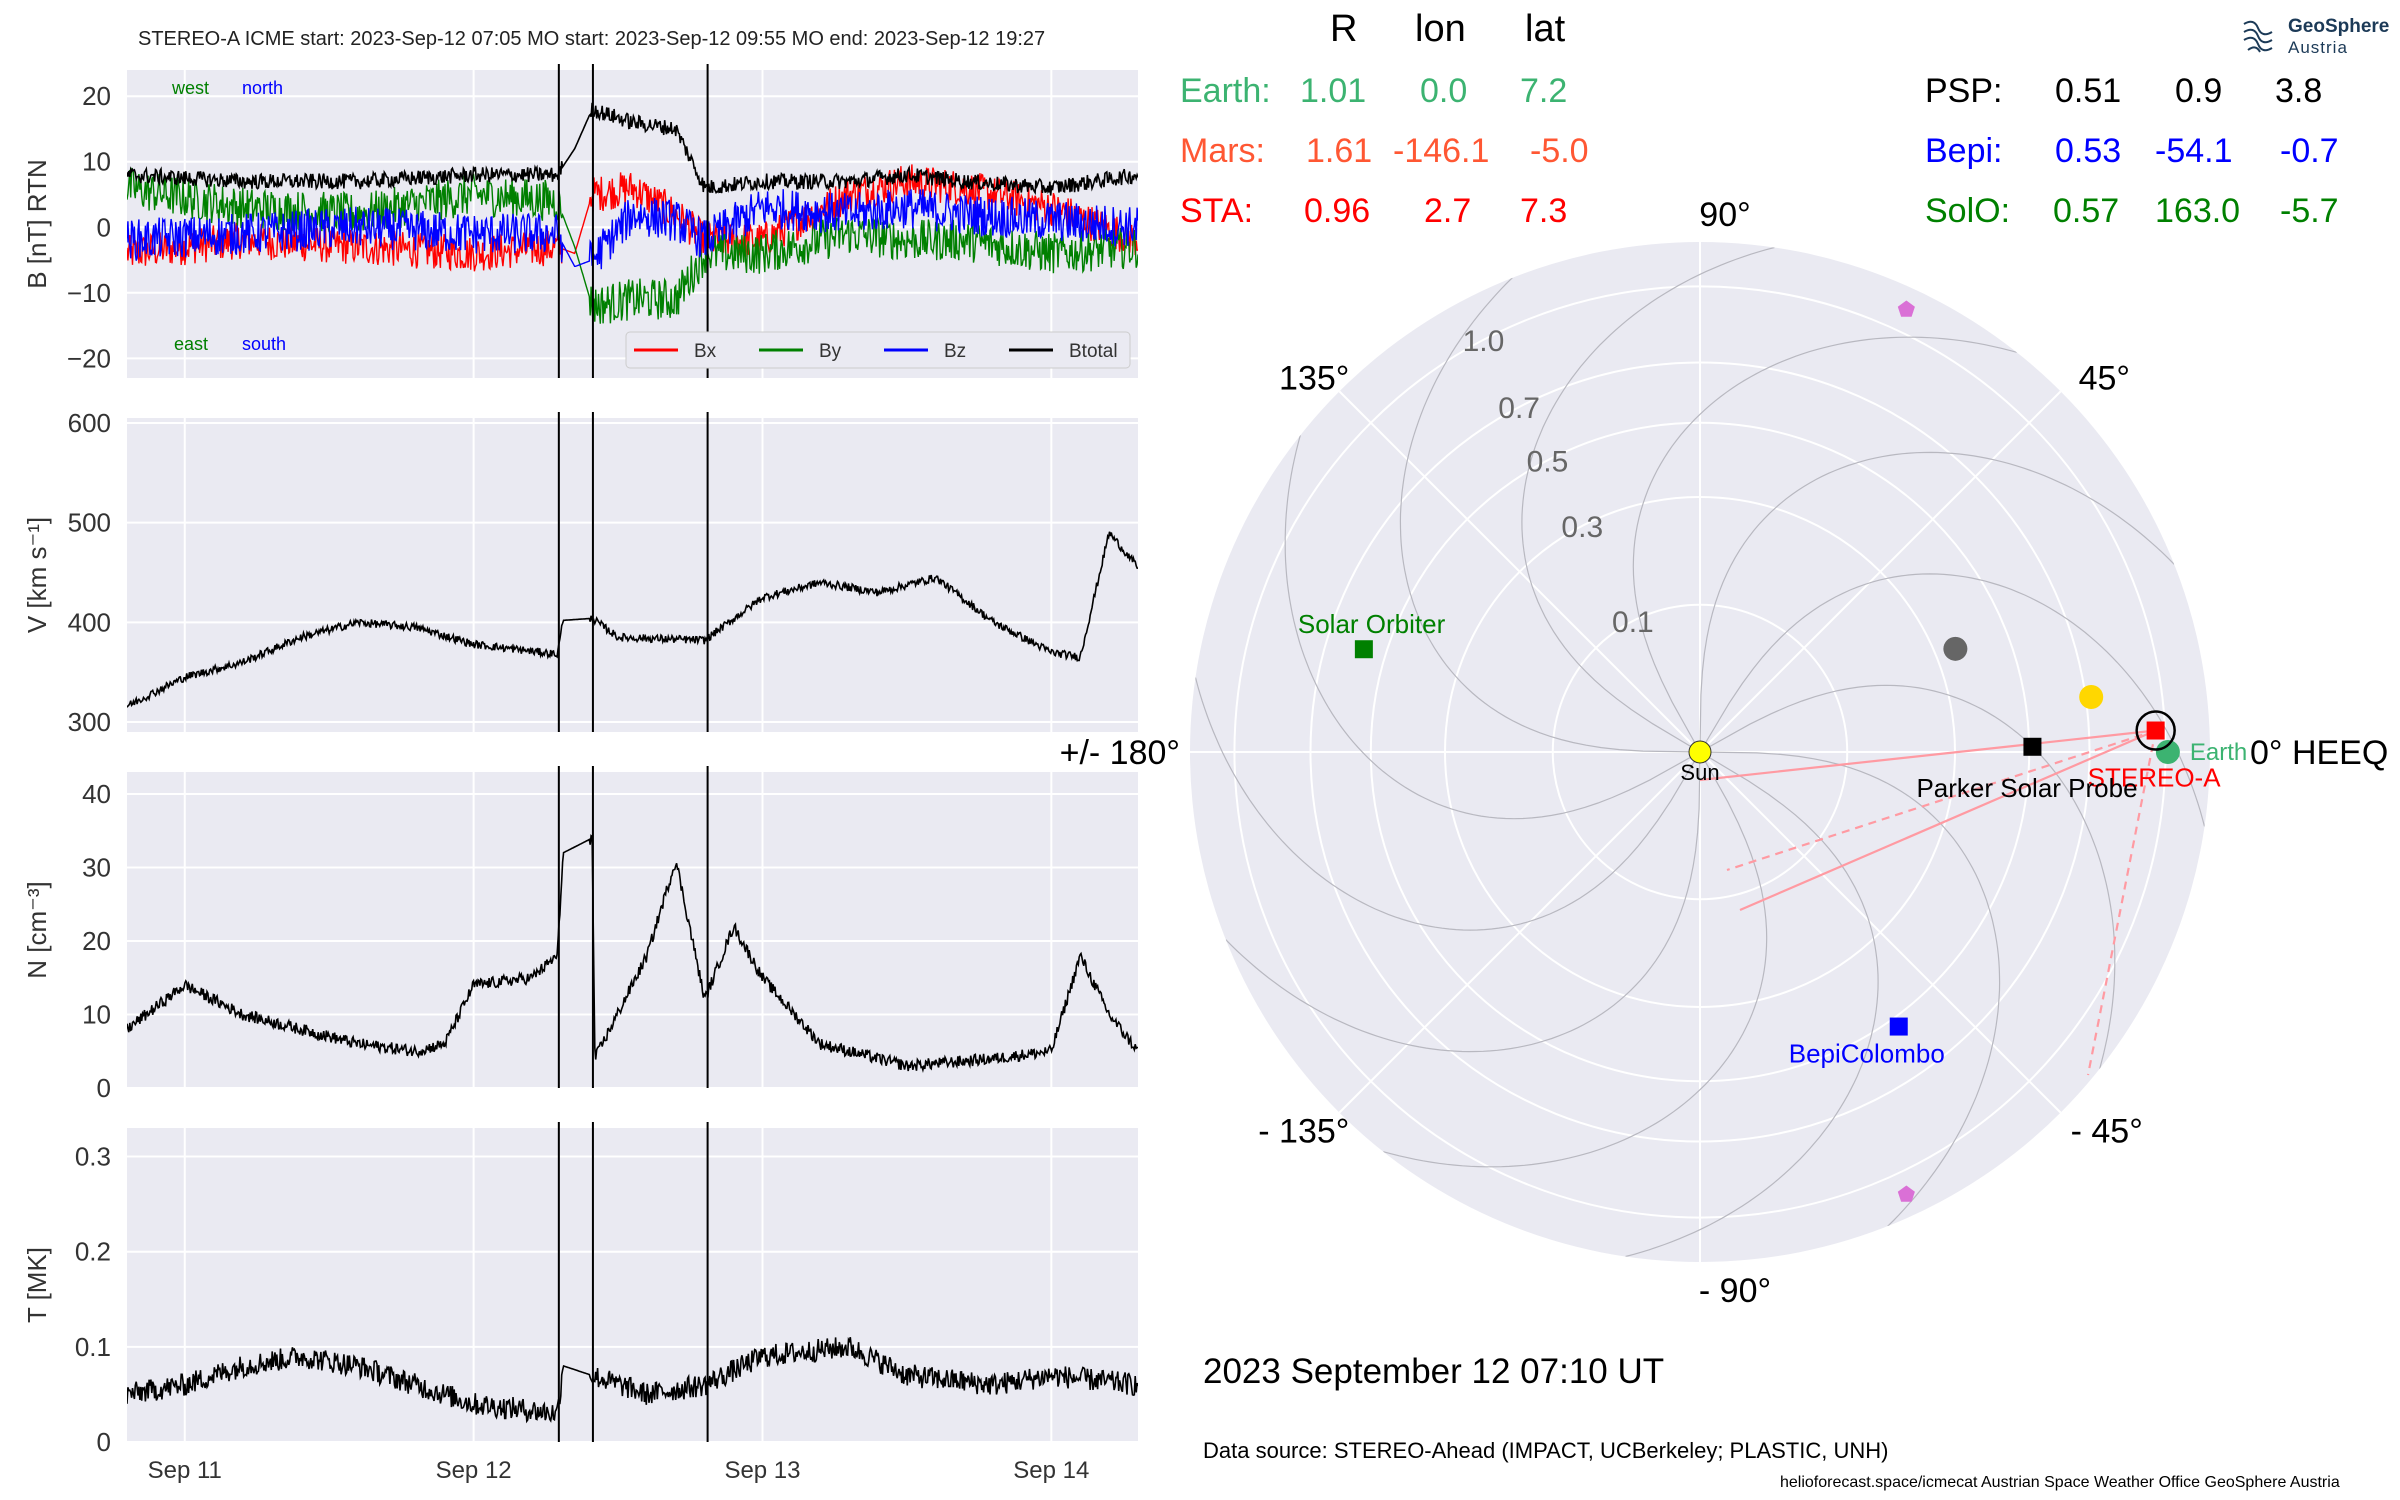 Image resolution: width=2400 pixels, height=1500 pixels. What do you see at coordinates (1545, 29) in the screenshot?
I see `table-header-lat: lat` at bounding box center [1545, 29].